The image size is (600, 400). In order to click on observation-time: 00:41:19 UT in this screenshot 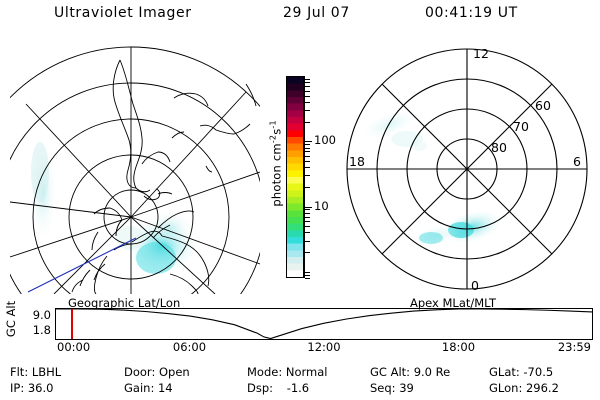, I will do `click(471, 13)`.